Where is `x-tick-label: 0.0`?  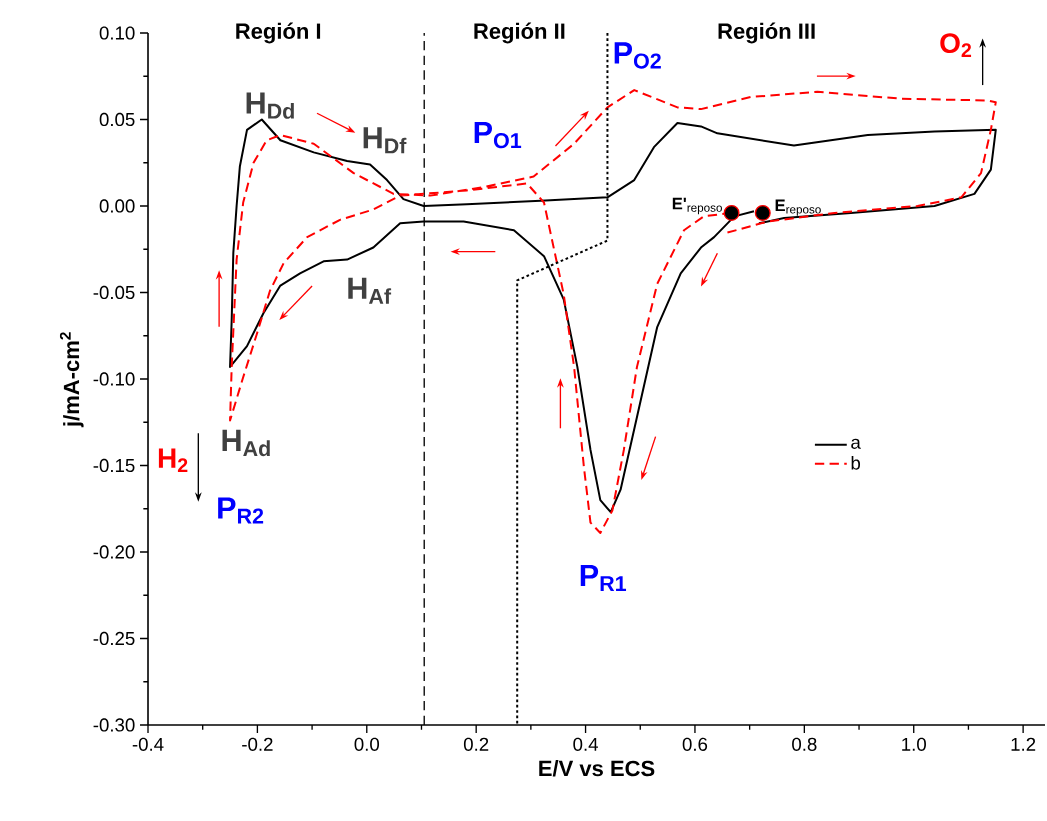
x-tick-label: 0.0 is located at coordinates (367, 744).